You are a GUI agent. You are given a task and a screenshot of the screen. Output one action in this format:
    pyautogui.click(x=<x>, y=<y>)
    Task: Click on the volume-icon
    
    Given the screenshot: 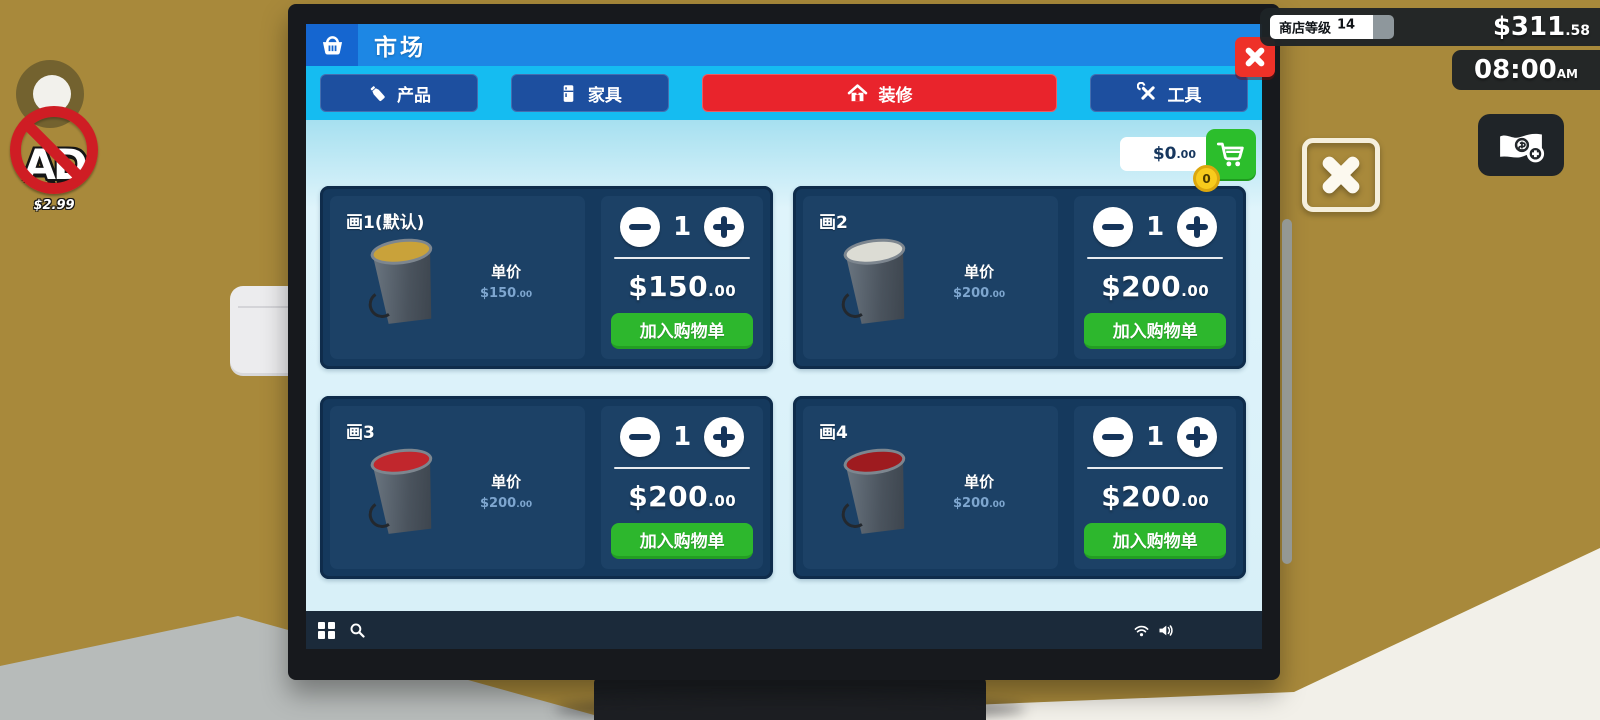 What is the action you would take?
    pyautogui.click(x=1166, y=630)
    